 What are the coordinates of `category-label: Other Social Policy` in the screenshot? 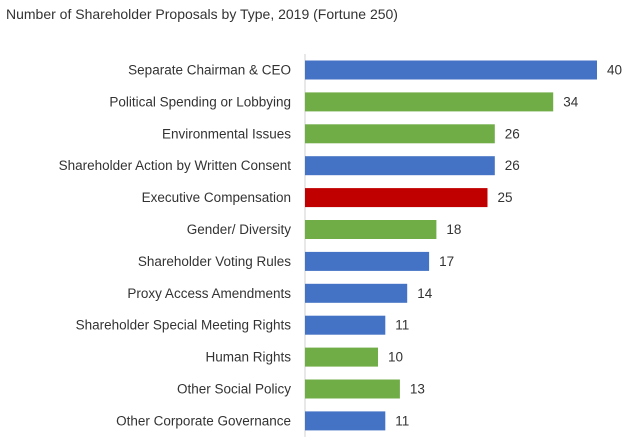 It's located at (234, 389).